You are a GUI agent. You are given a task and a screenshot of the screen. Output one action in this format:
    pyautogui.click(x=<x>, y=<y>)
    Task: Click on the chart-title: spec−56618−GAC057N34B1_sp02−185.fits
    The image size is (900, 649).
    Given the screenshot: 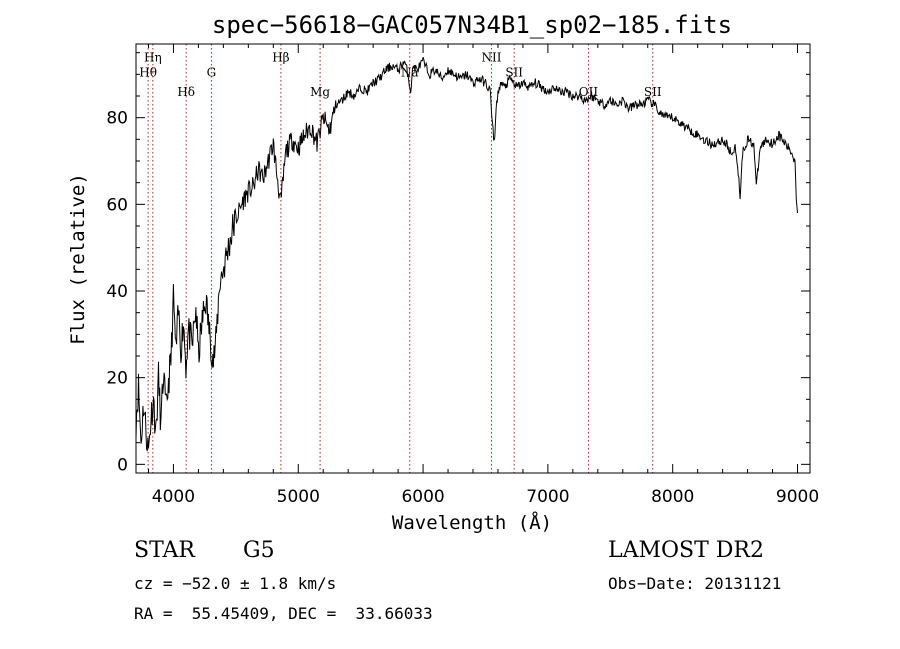 What is the action you would take?
    pyautogui.click(x=472, y=25)
    